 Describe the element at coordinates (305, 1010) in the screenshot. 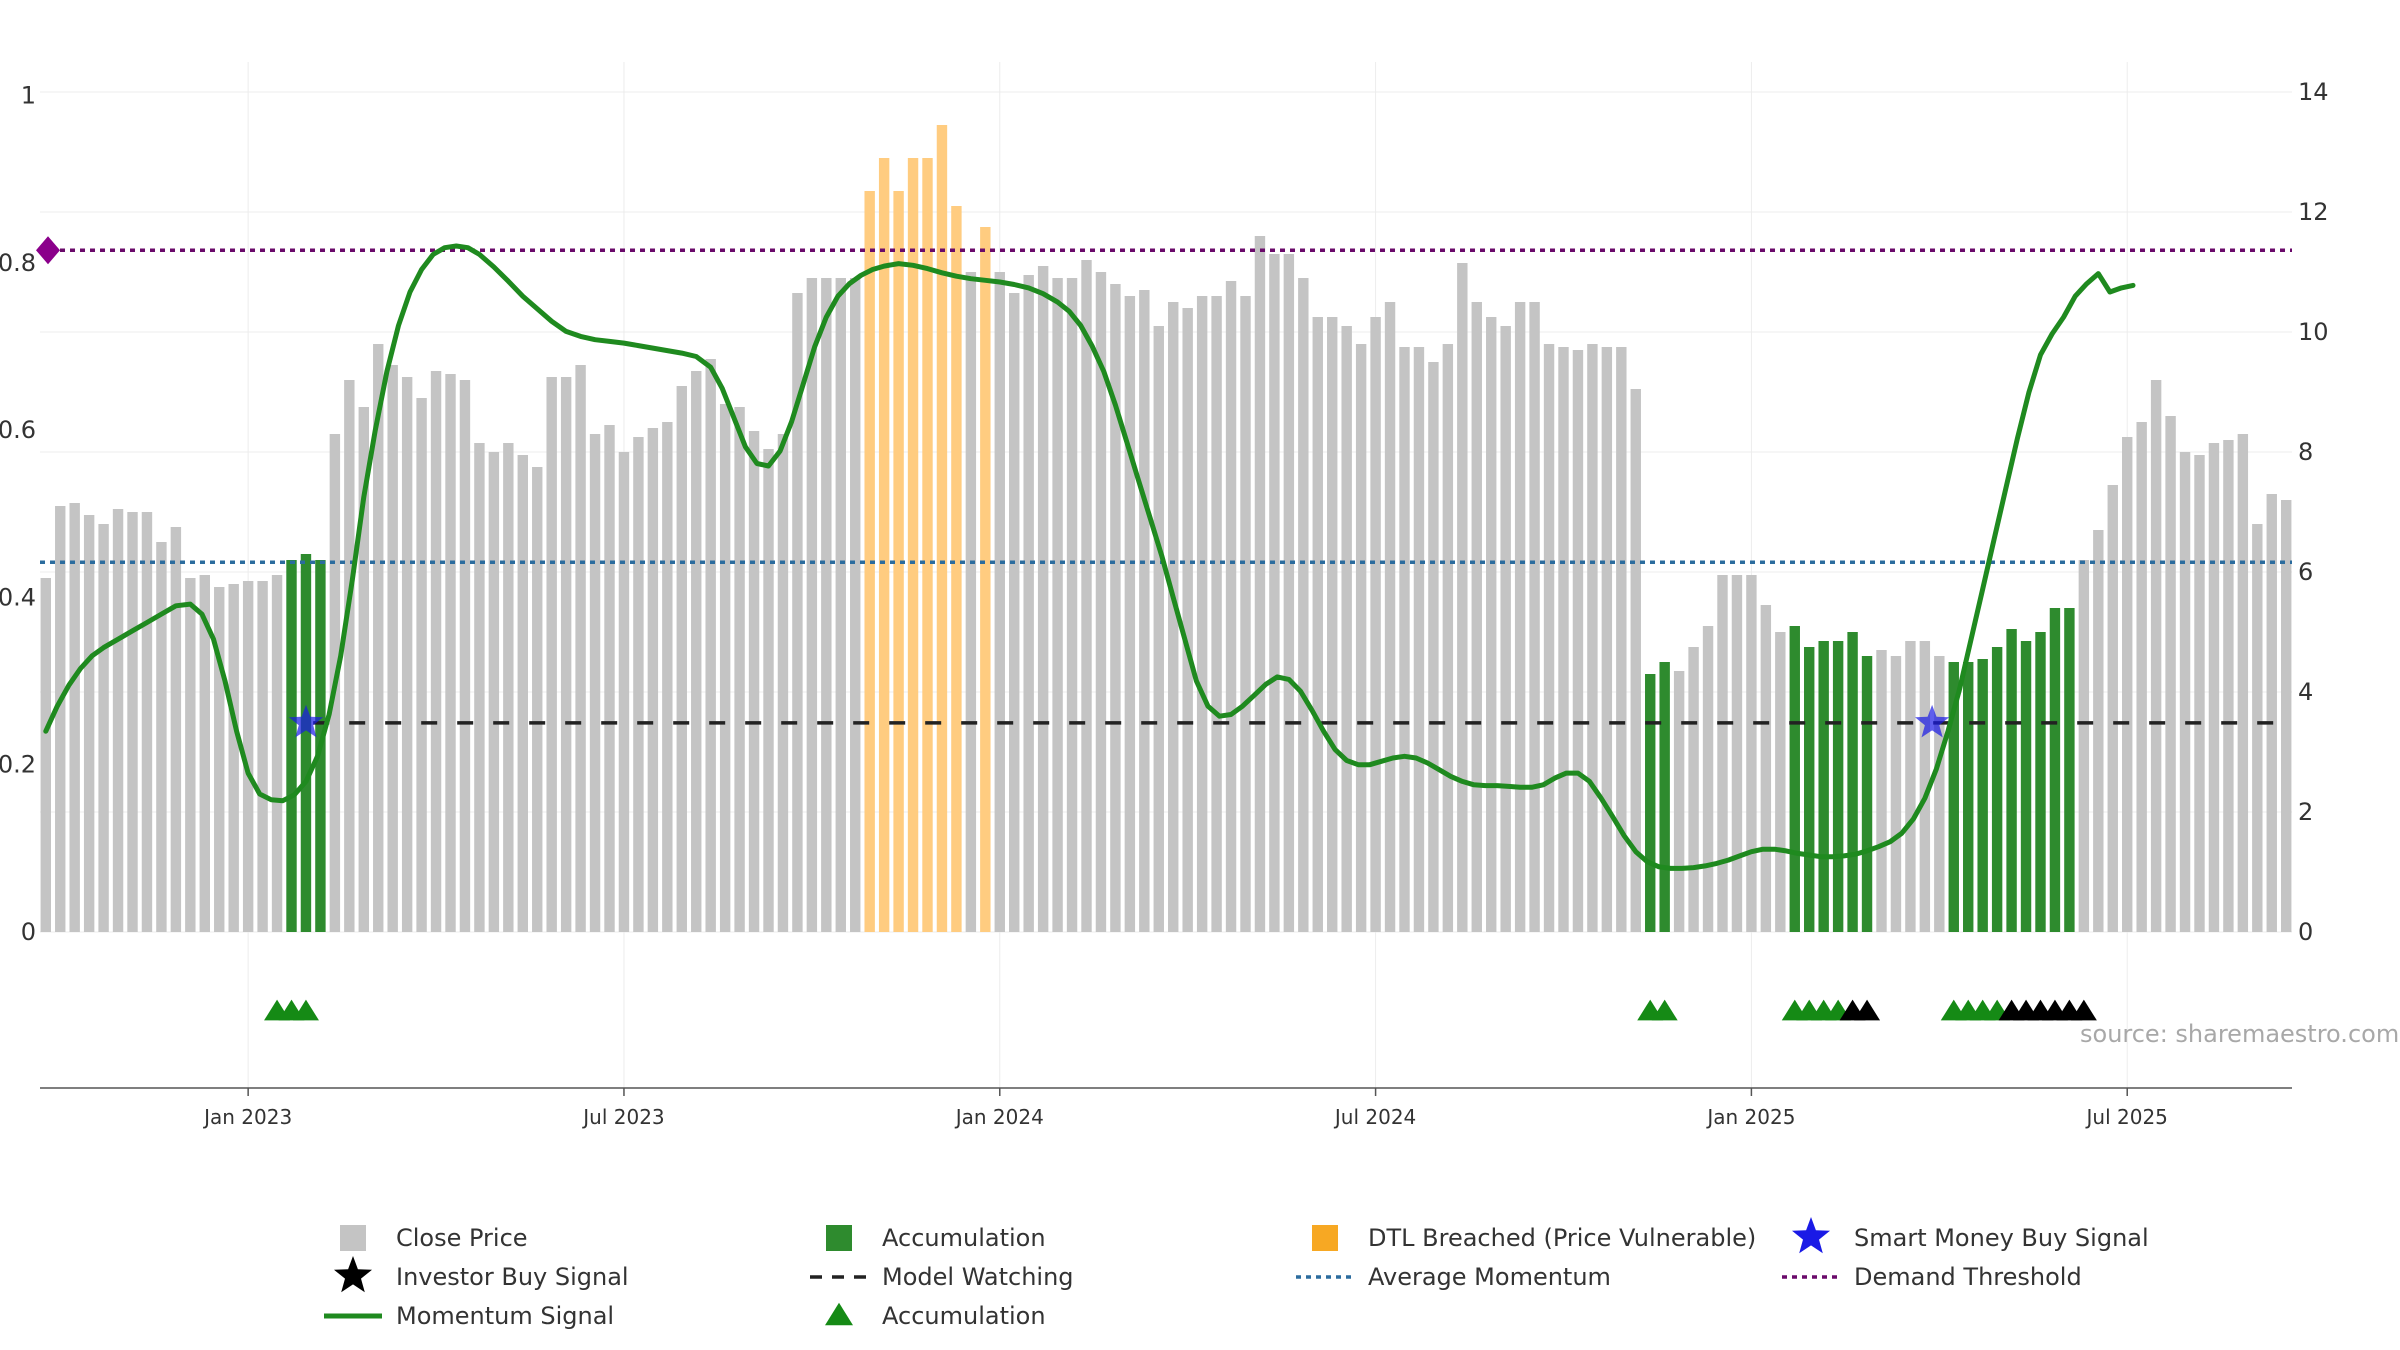

I see `accumulation-marker` at that location.